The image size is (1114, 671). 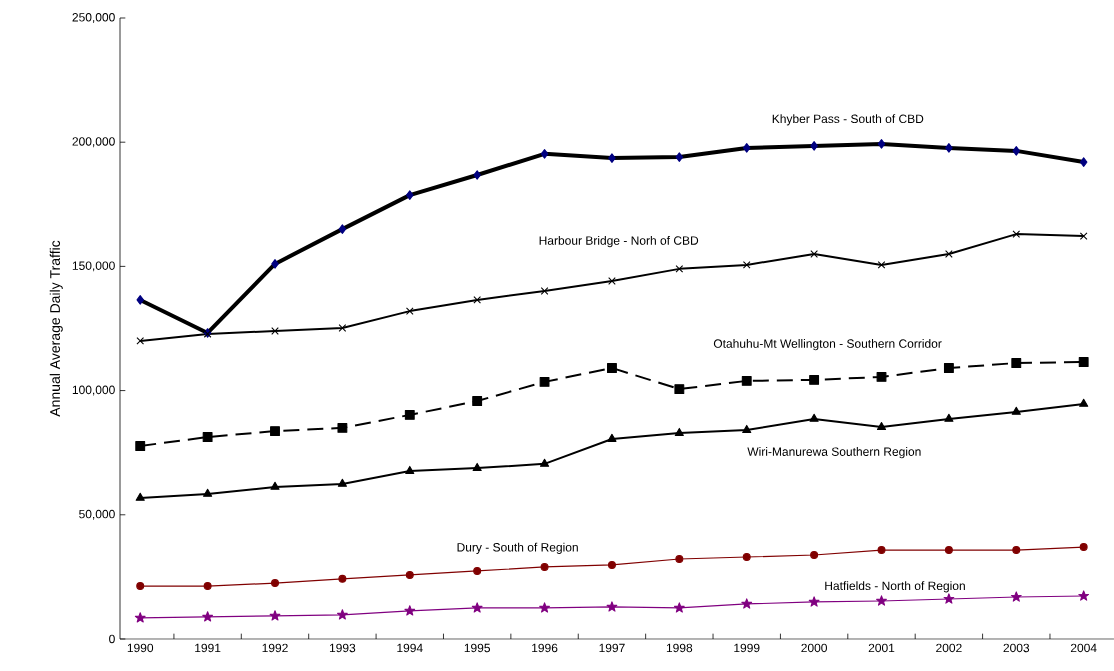 What do you see at coordinates (619, 241) in the screenshot?
I see `series-label: Harbour Bridge - Norh of CBD` at bounding box center [619, 241].